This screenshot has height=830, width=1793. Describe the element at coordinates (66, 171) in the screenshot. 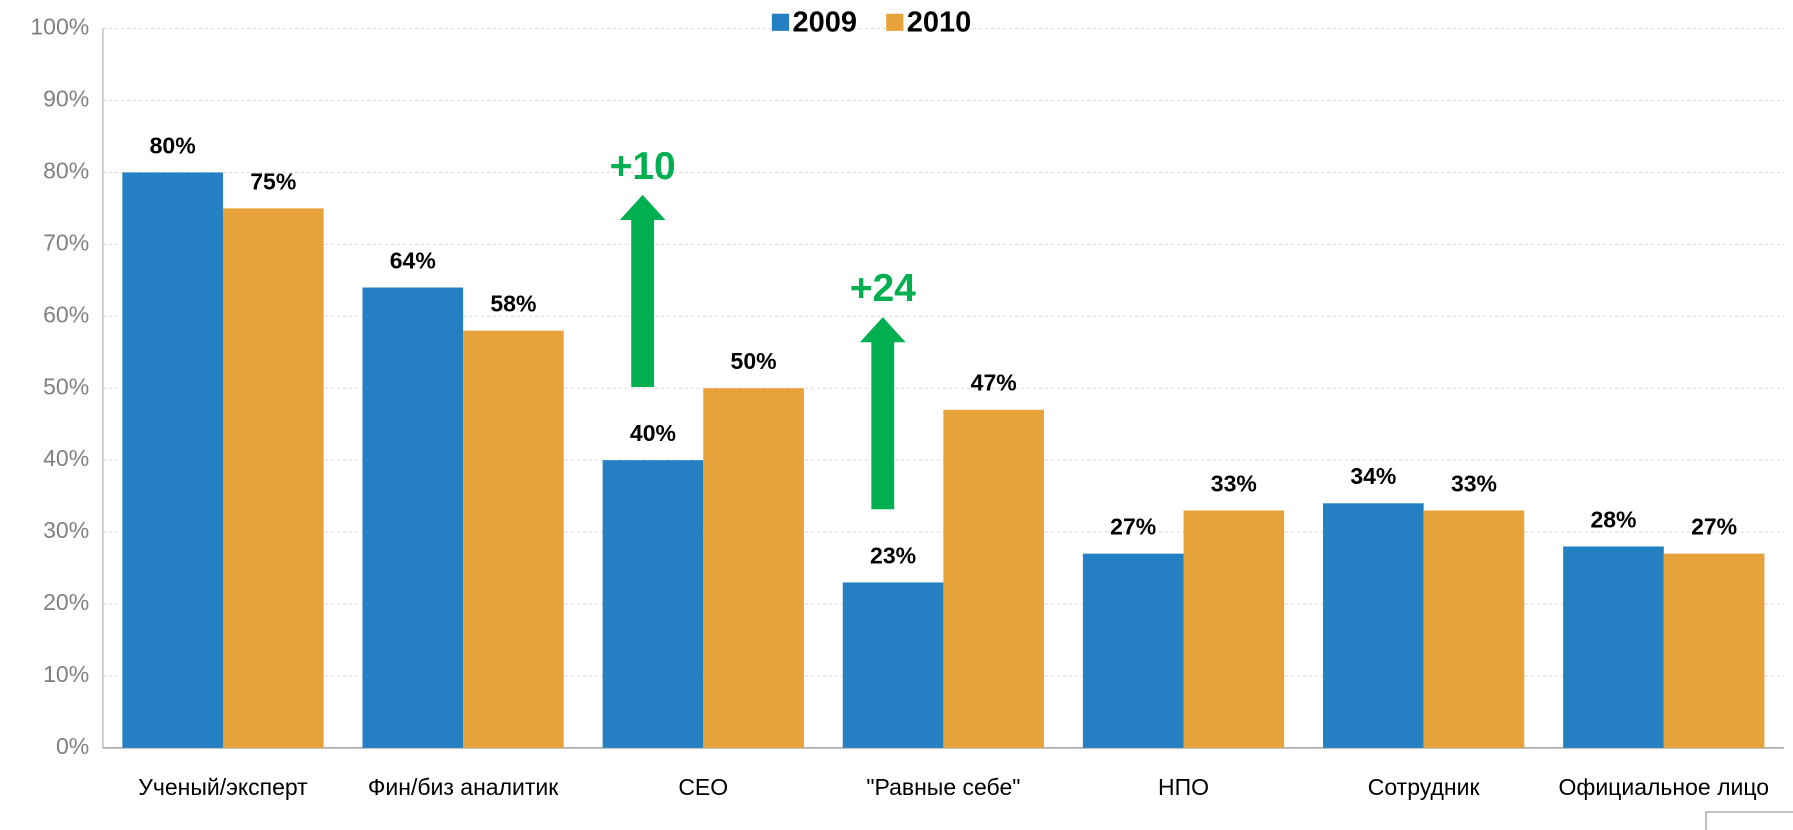

I see `y-tick-label: 80%` at that location.